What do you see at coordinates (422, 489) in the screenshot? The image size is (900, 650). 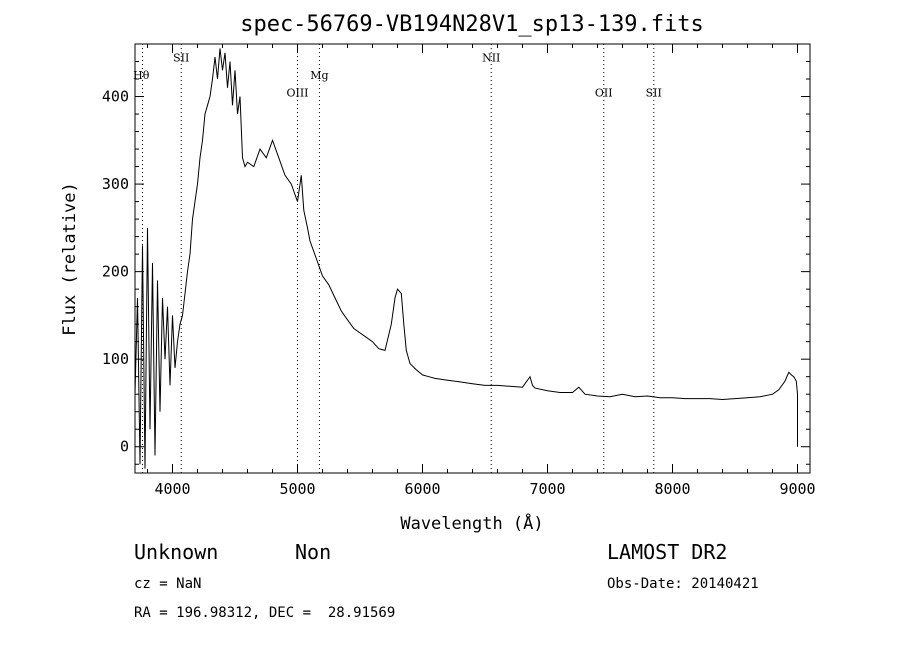 I see `x-tick-label: 6000` at bounding box center [422, 489].